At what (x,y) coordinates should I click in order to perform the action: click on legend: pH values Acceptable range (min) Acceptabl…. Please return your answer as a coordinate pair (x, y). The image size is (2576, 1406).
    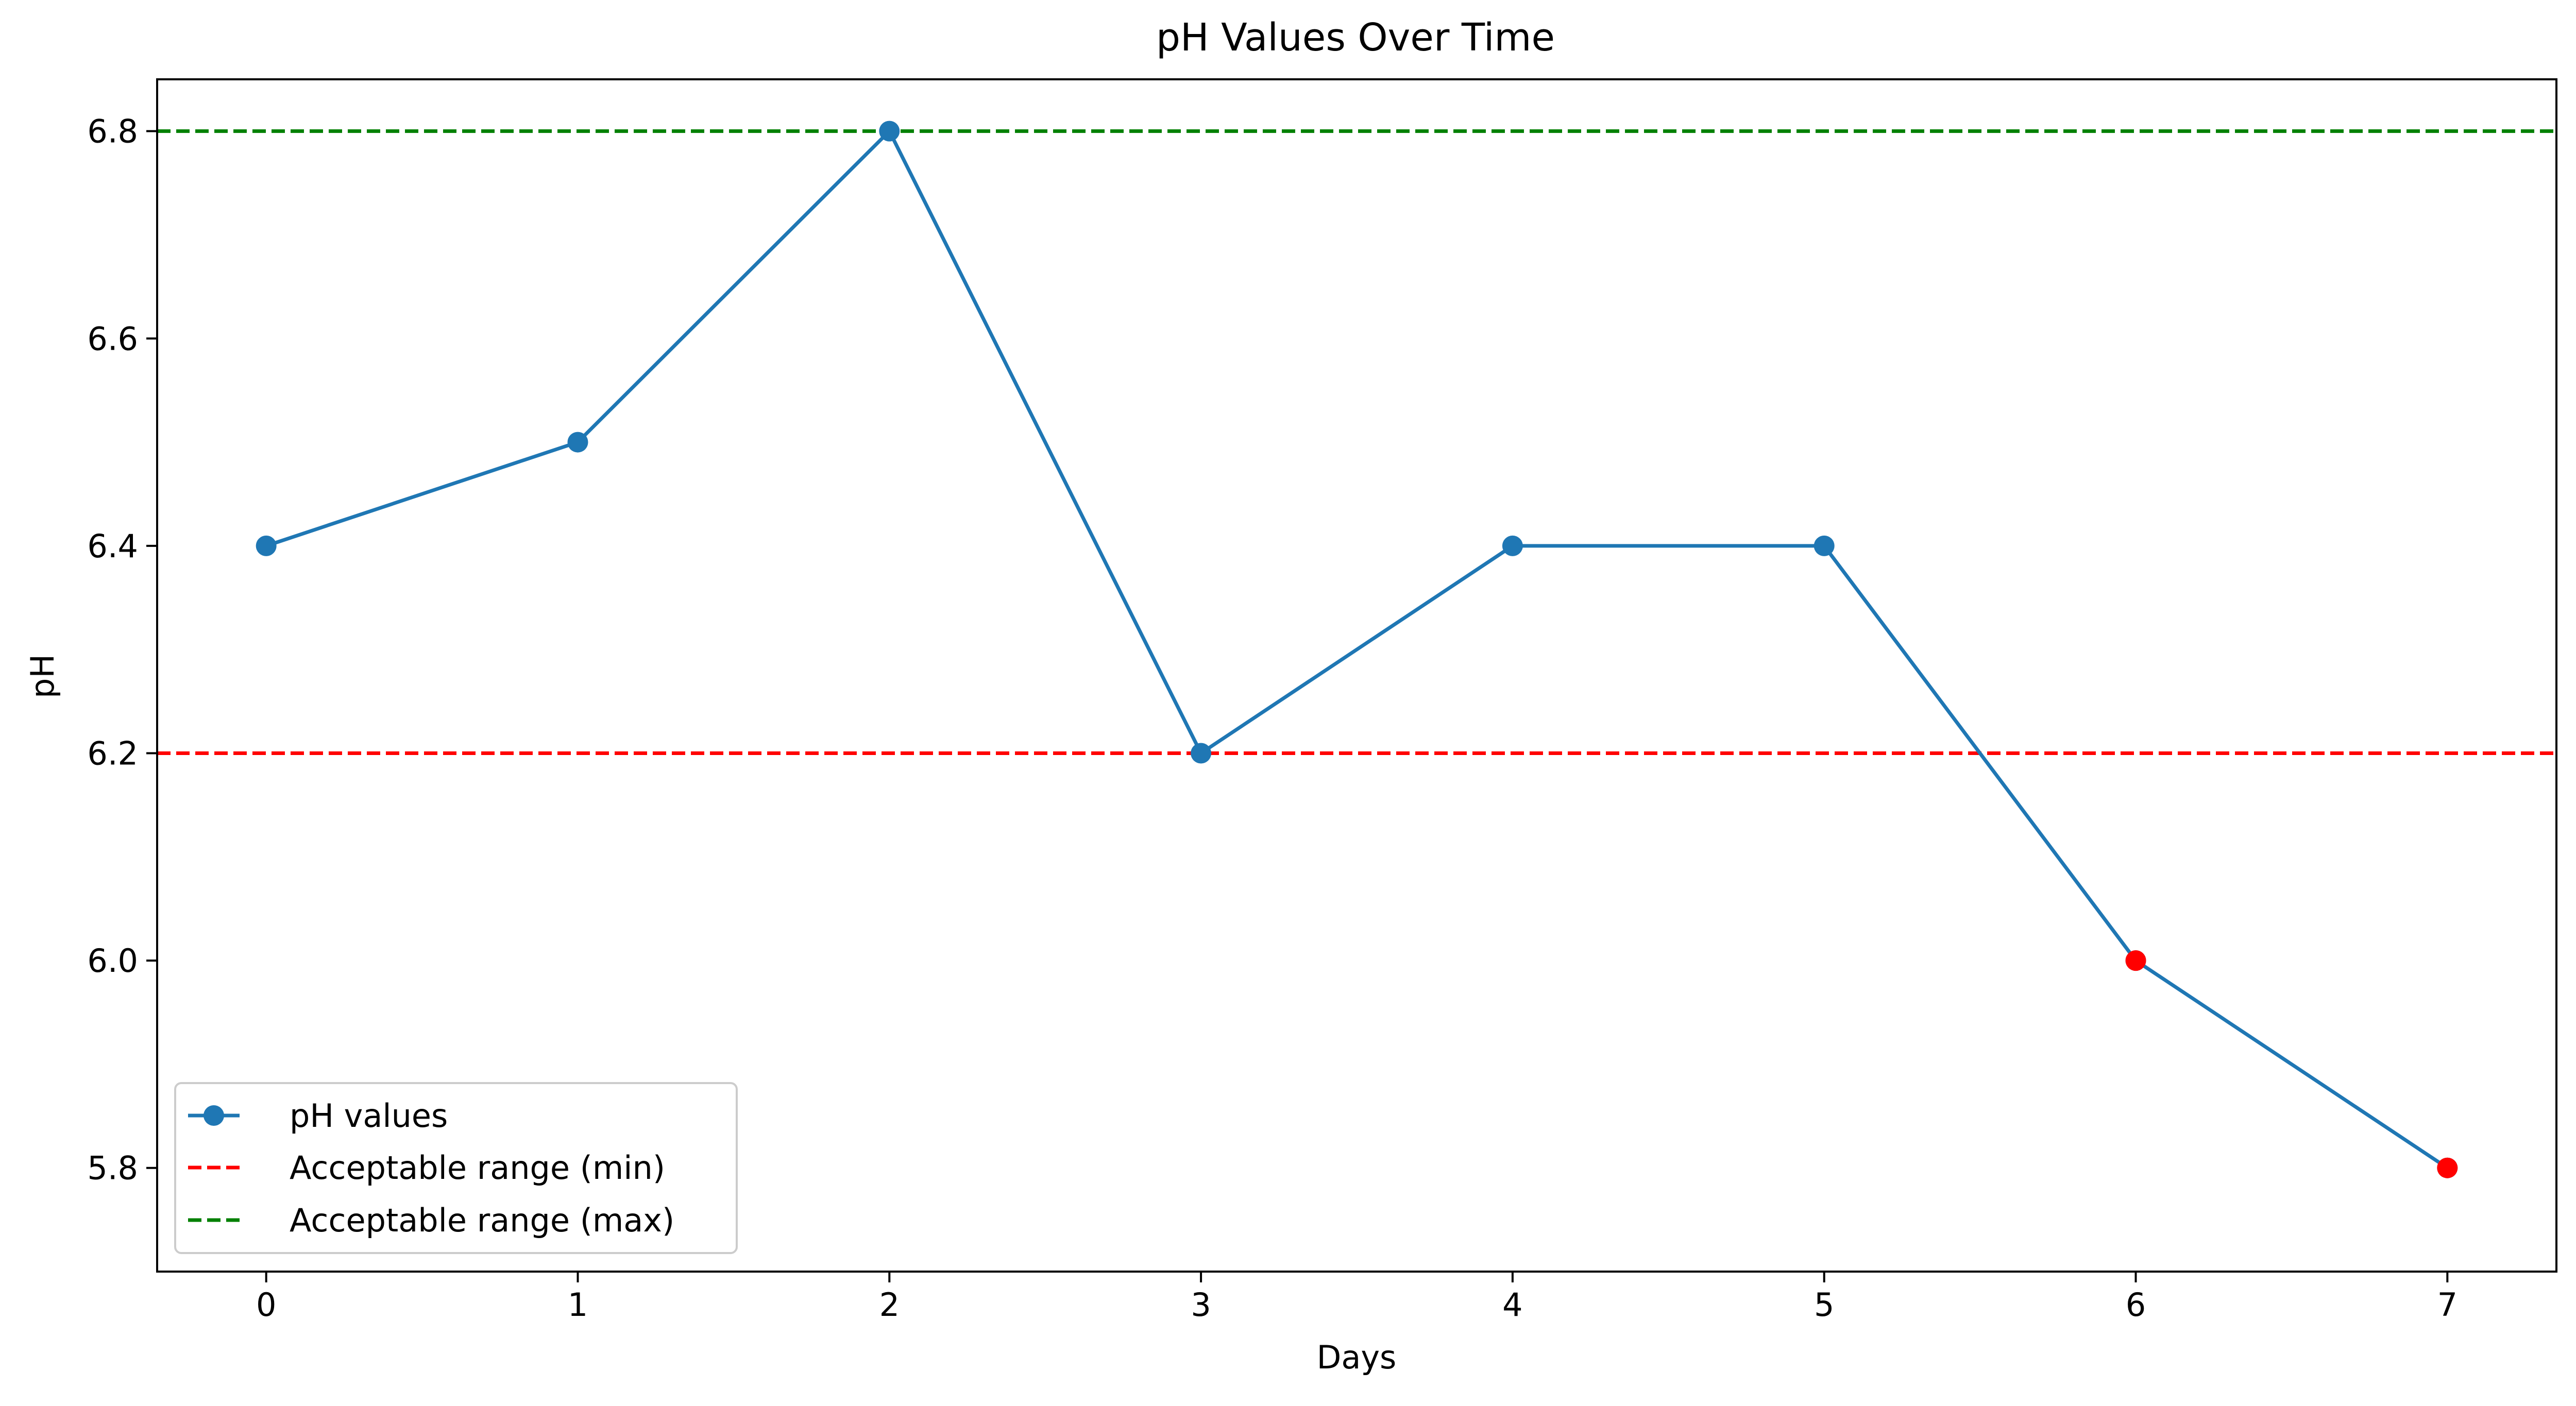
    Looking at the image, I should click on (456, 1168).